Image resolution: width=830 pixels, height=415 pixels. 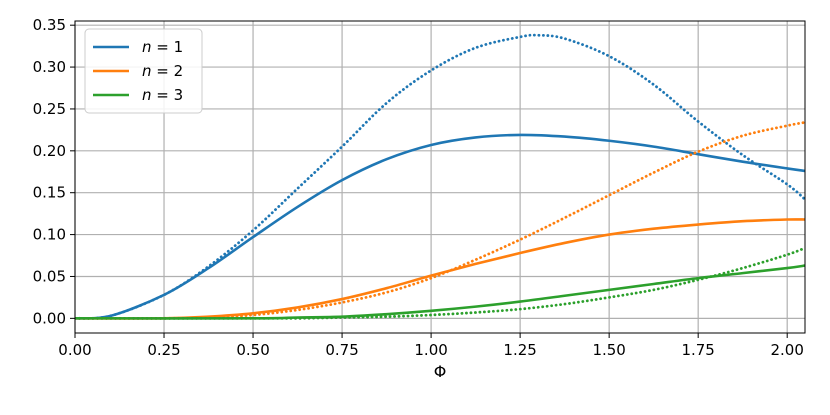 I want to click on y-tick-label: 0.15, so click(x=49, y=193).